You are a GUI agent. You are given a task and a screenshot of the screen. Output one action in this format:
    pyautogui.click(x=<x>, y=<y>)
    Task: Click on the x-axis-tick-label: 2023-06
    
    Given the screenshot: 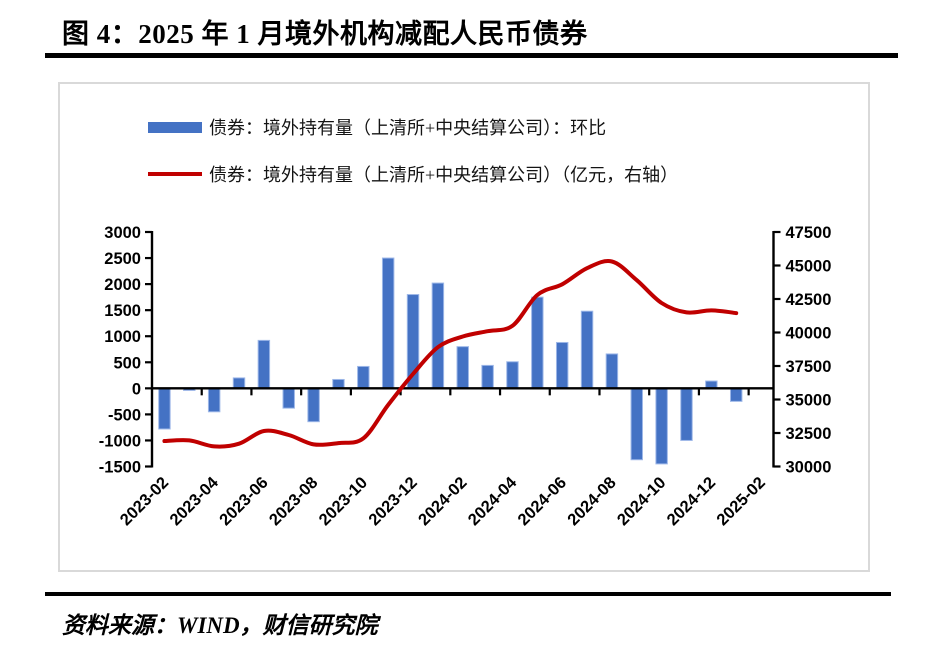 What is the action you would take?
    pyautogui.click(x=244, y=502)
    